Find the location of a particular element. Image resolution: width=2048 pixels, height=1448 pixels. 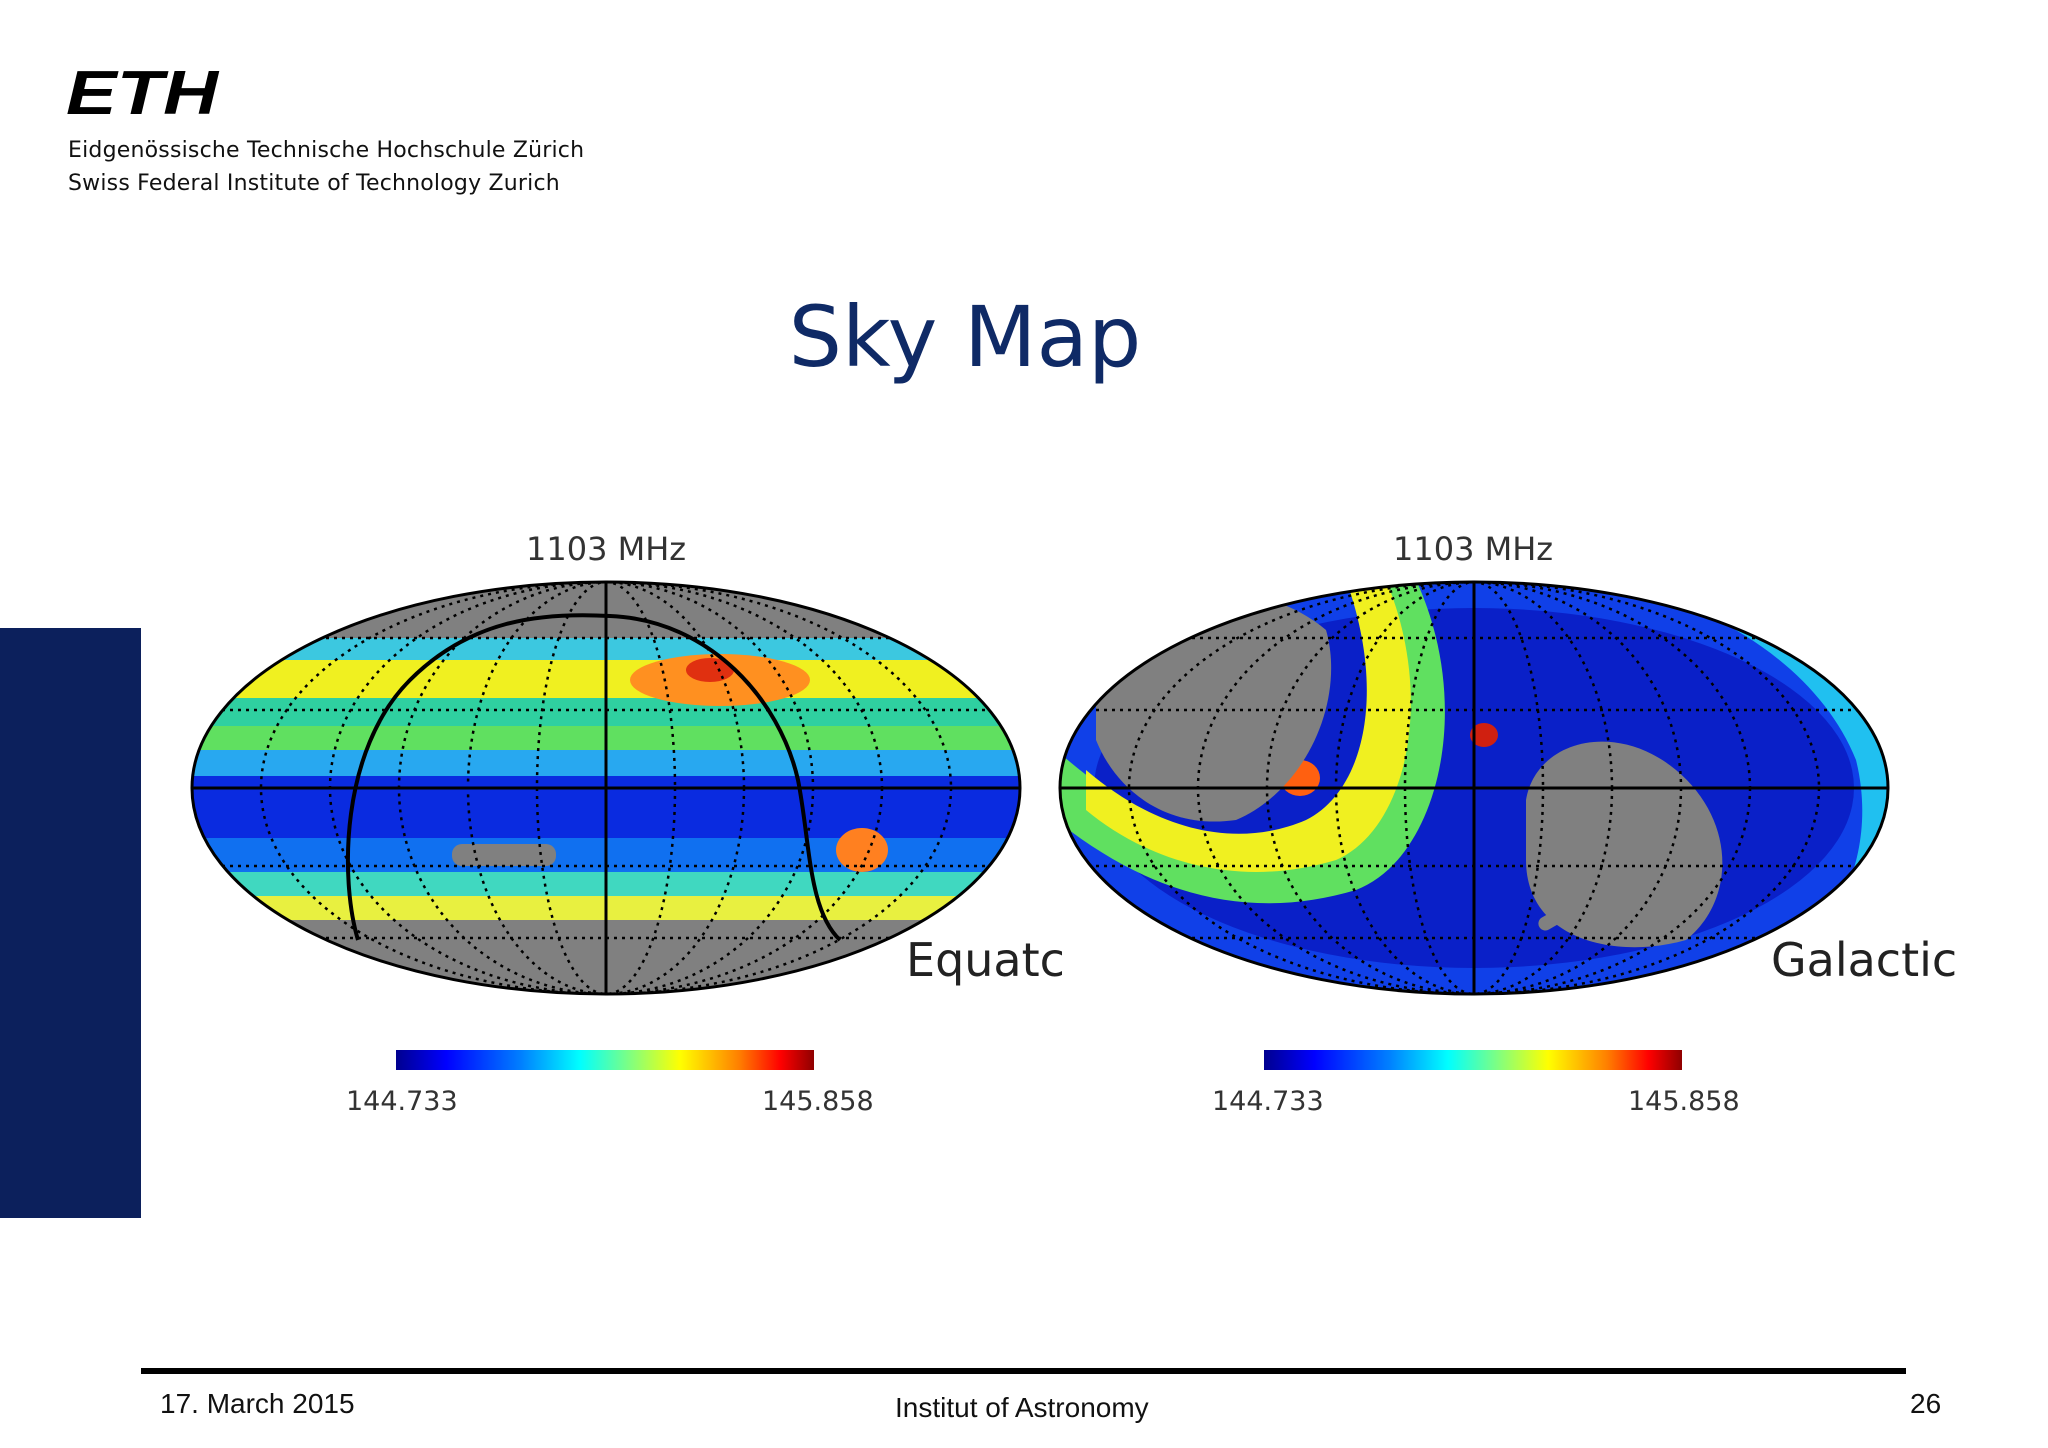

footer-institute: Institut of Astronomy is located at coordinates (1022, 1407).